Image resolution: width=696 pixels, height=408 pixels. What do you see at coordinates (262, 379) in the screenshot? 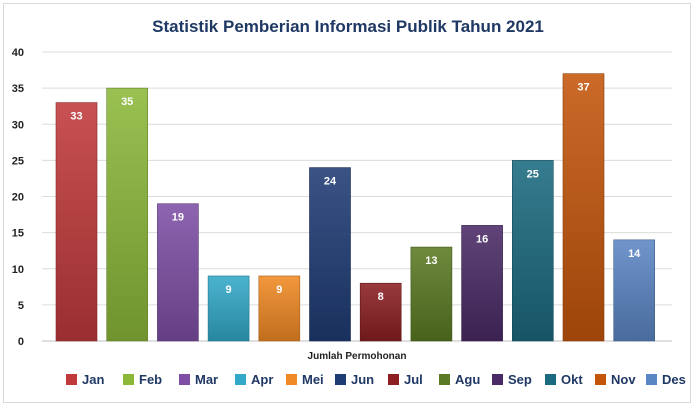
I see `legend-label: Apr` at bounding box center [262, 379].